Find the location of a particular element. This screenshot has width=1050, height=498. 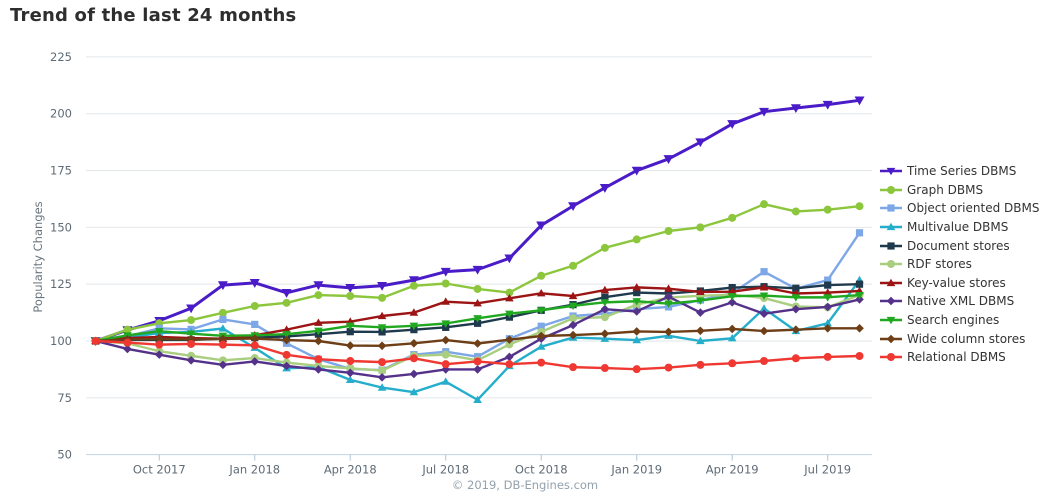

y-axis-tick-label: 75 is located at coordinates (64, 398).